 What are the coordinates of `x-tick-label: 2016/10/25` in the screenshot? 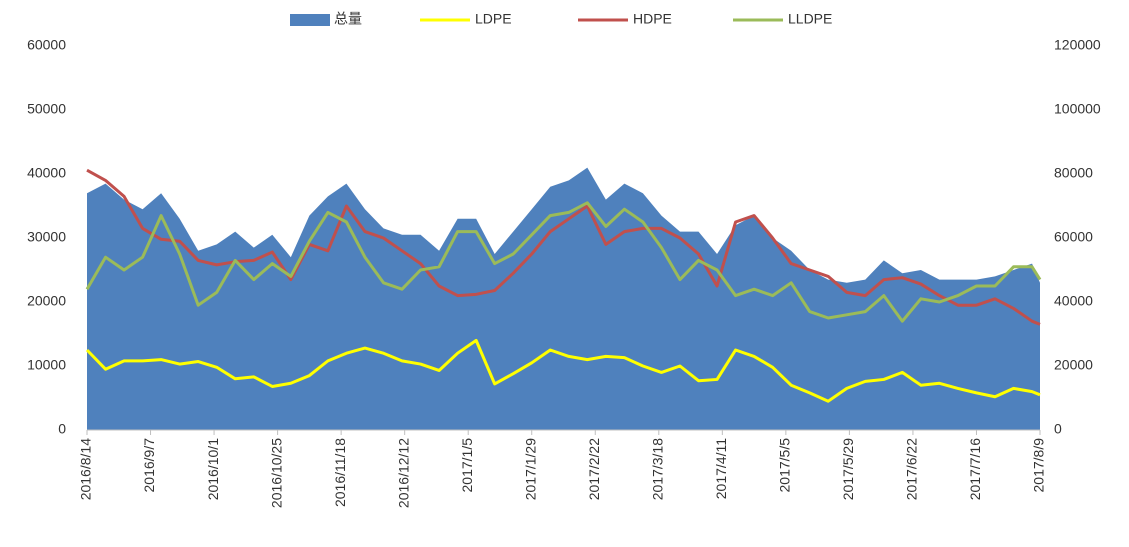 It's located at (276, 473).